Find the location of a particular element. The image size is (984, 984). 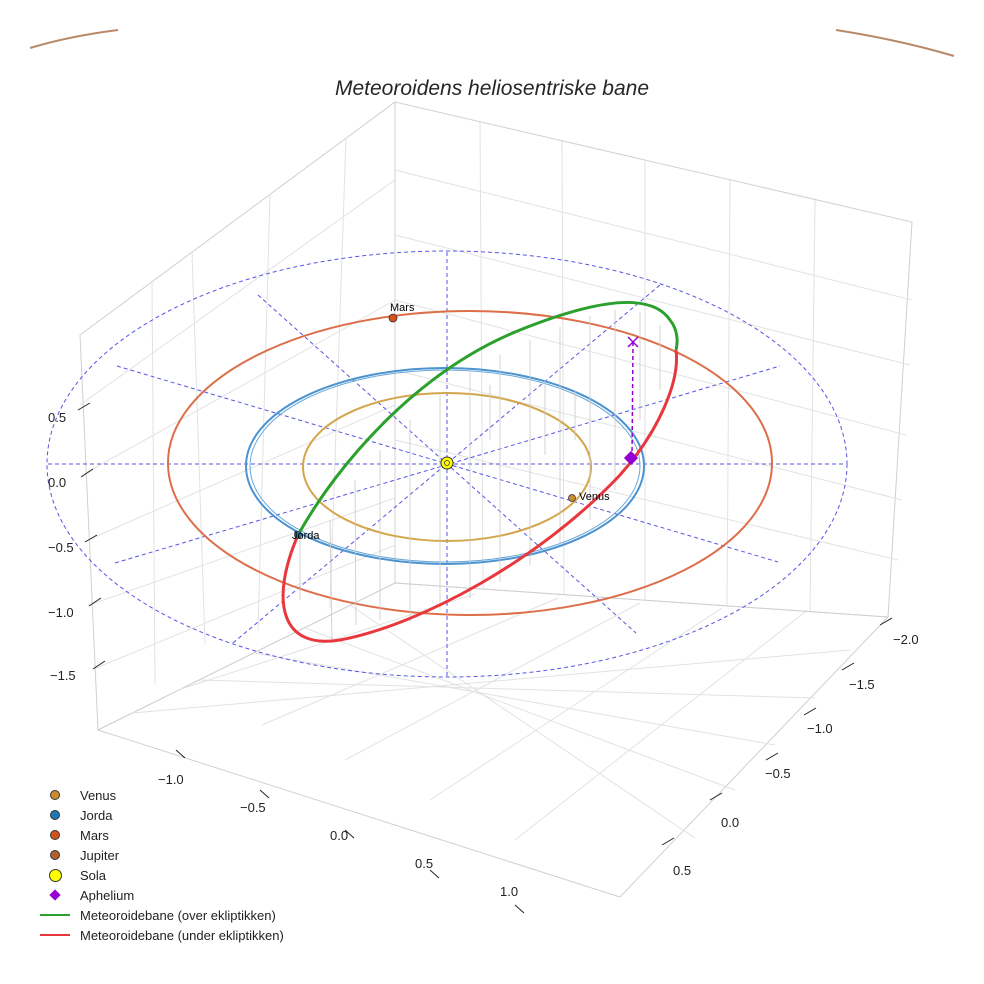

x-axis: −1.0 −0.5 0.0 0.5 1.0 is located at coordinates (341, 831).